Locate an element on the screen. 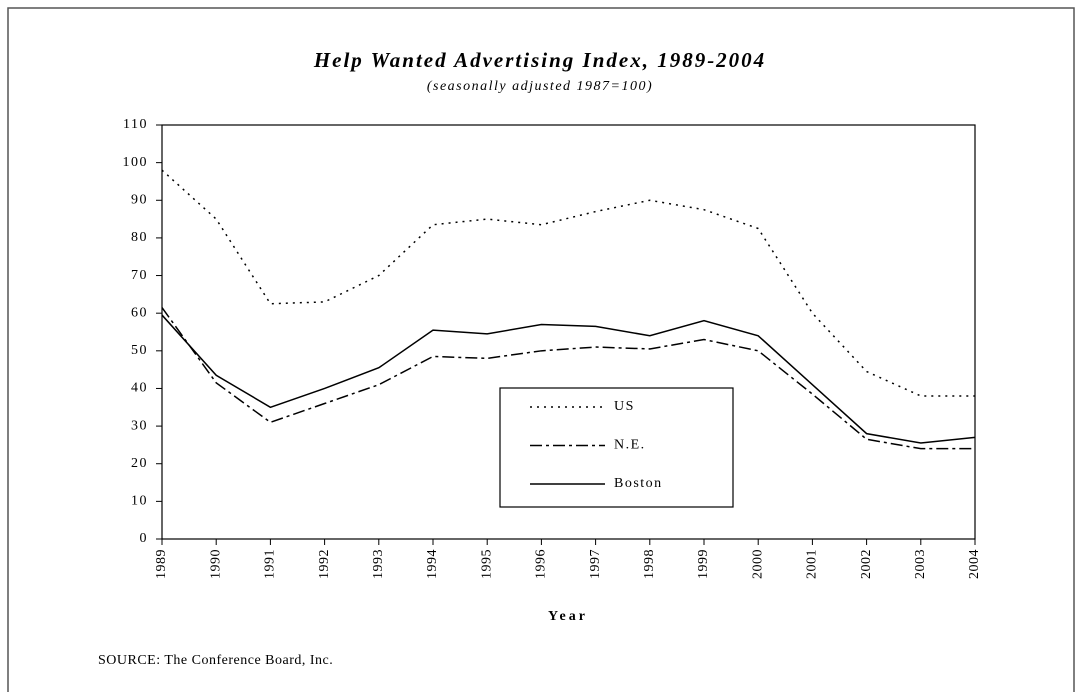  y-tick-label: 20 is located at coordinates (139, 463).